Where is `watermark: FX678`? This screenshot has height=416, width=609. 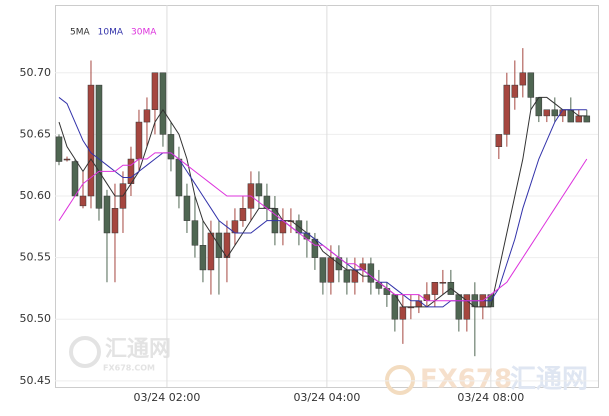
watermark: FX678 is located at coordinates (466, 380).